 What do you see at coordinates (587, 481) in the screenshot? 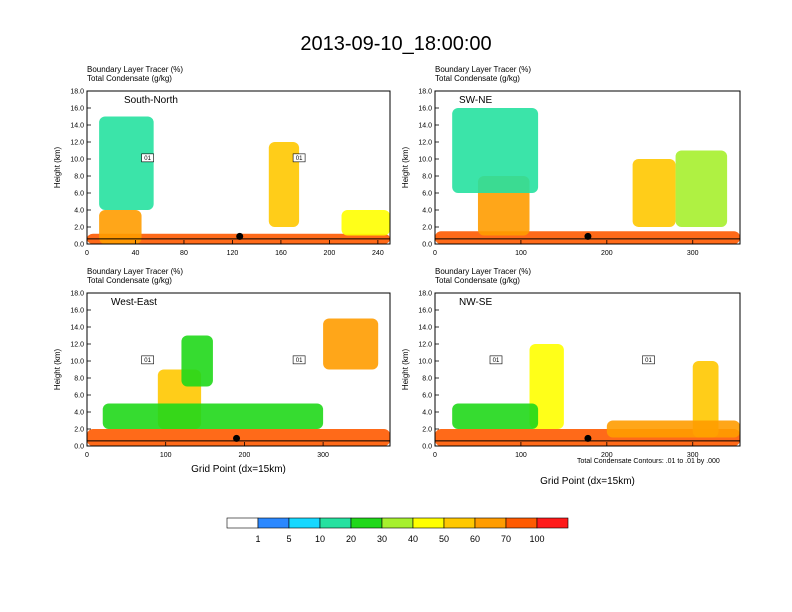
I see `x-axis-label: Grid Point (dx=15km)` at bounding box center [587, 481].